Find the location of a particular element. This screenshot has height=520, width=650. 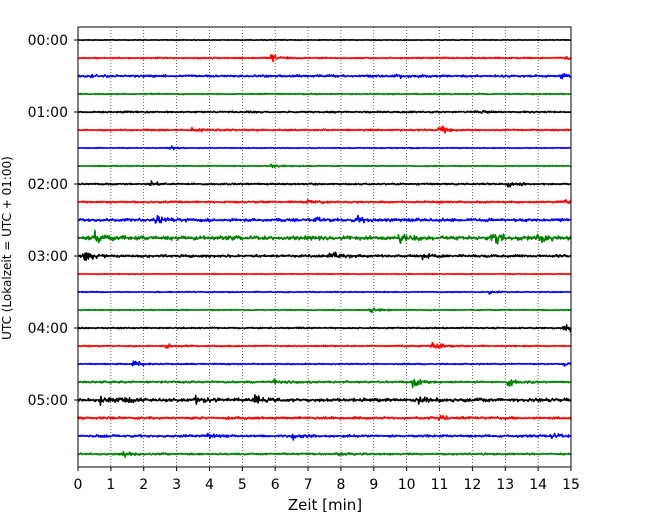

x-tick-label: 10 is located at coordinates (407, 485).